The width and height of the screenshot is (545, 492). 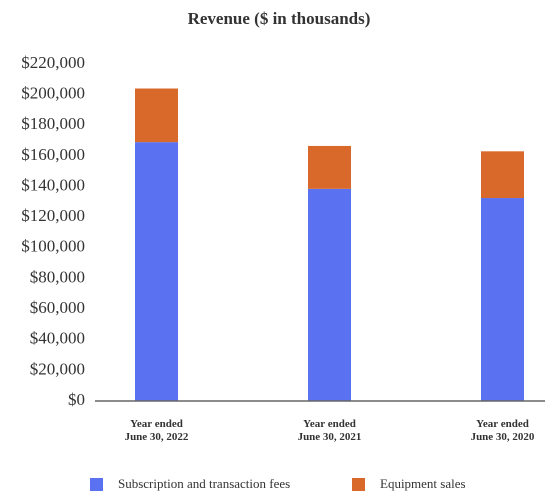 What do you see at coordinates (57, 276) in the screenshot?
I see `y-tick-label: $80,000` at bounding box center [57, 276].